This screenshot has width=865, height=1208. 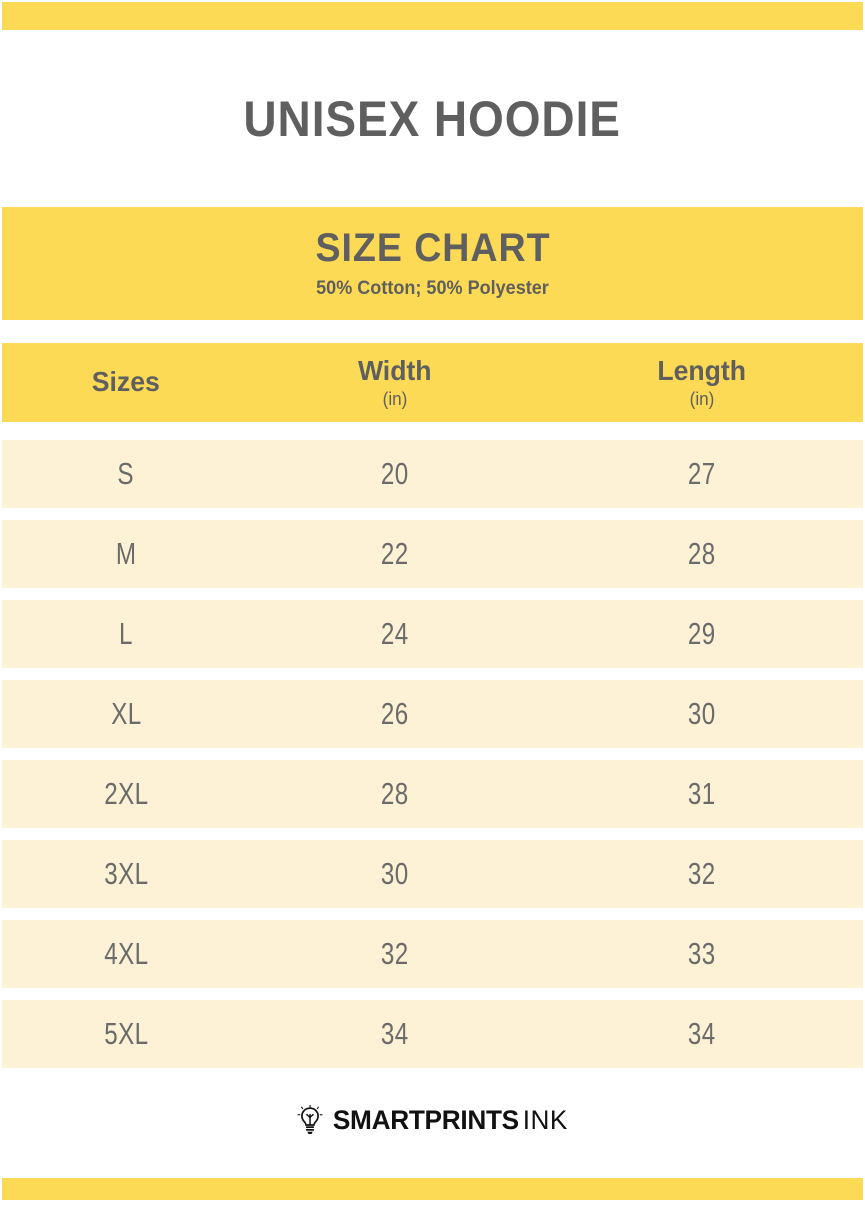 I want to click on material-composition: 50% Cotton; 50% Polyester, so click(x=432, y=288).